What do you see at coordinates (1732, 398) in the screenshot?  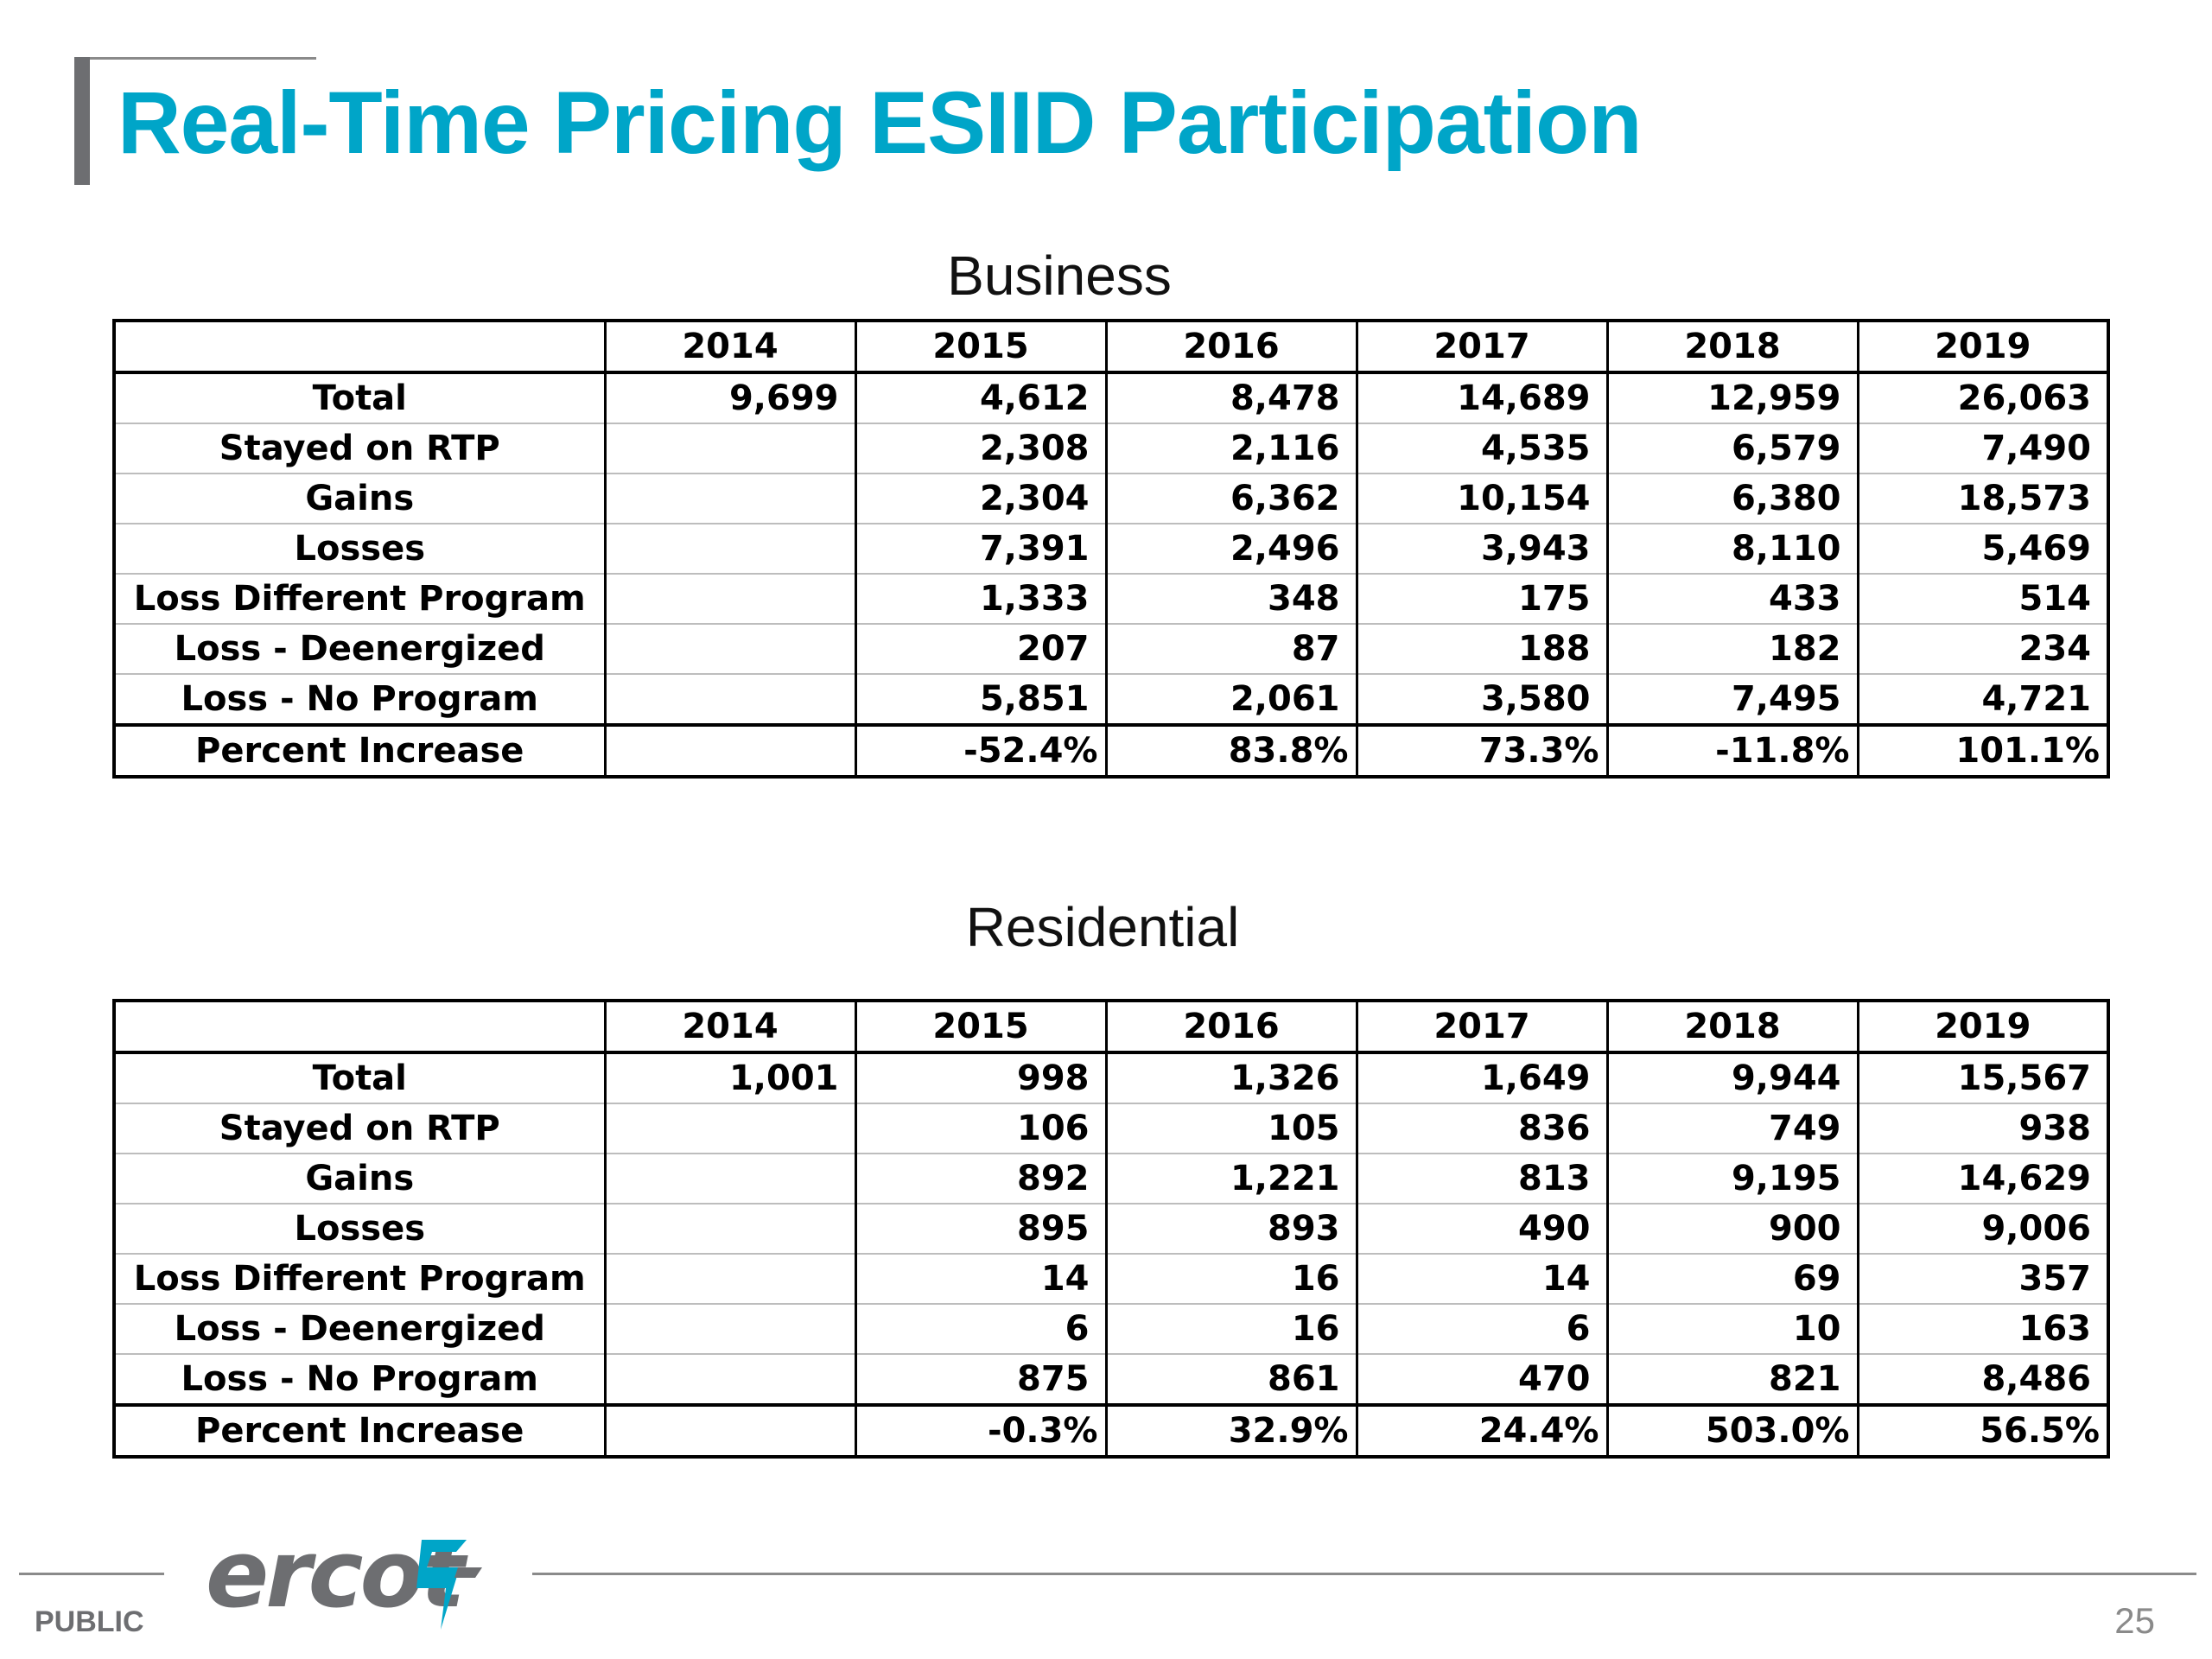 I see `value-cell: 12,959` at bounding box center [1732, 398].